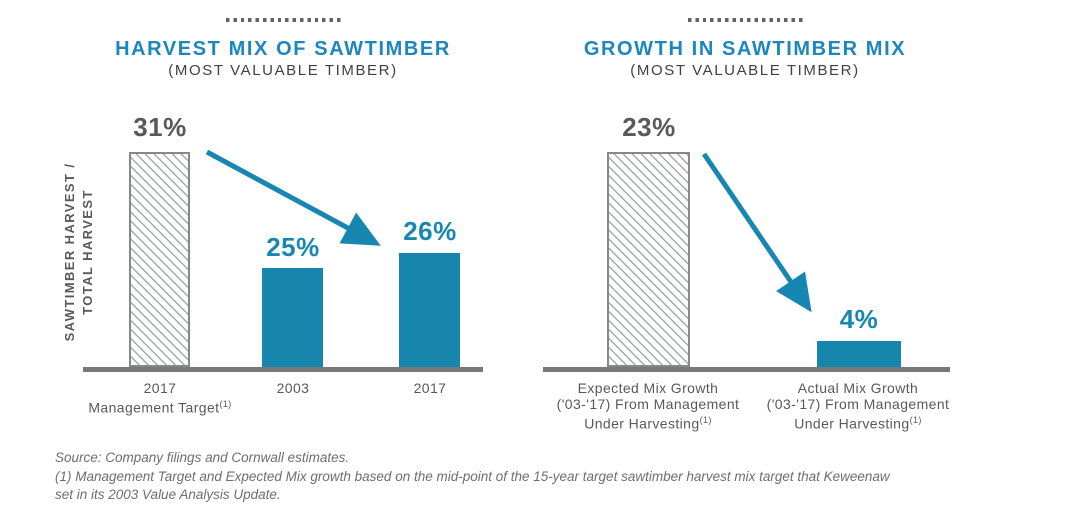 This screenshot has width=1080, height=530. Describe the element at coordinates (87, 252) in the screenshot. I see `y-axis-label-line2: TOTAL HARVEST` at that location.